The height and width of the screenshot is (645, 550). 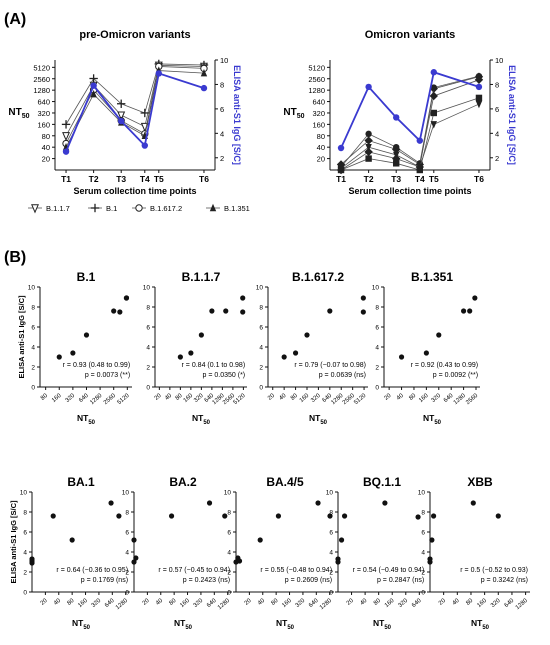 What do you see at coordinates (145, 179) in the screenshot?
I see `x-tick-label: T4` at bounding box center [145, 179].